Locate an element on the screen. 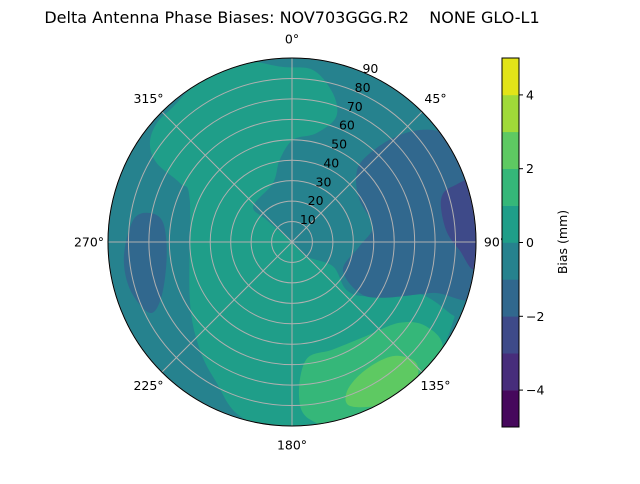 Image resolution: width=640 pixels, height=484 pixels. angular-tick-label: 90° is located at coordinates (495, 242).